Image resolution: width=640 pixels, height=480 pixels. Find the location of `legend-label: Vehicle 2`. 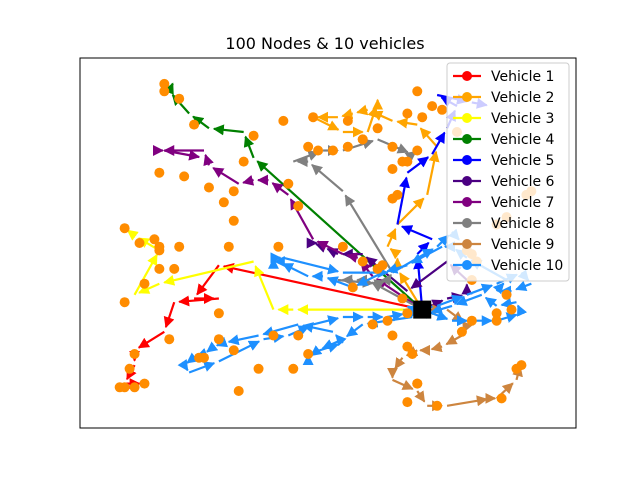

legend-label: Vehicle 2 is located at coordinates (522, 98).